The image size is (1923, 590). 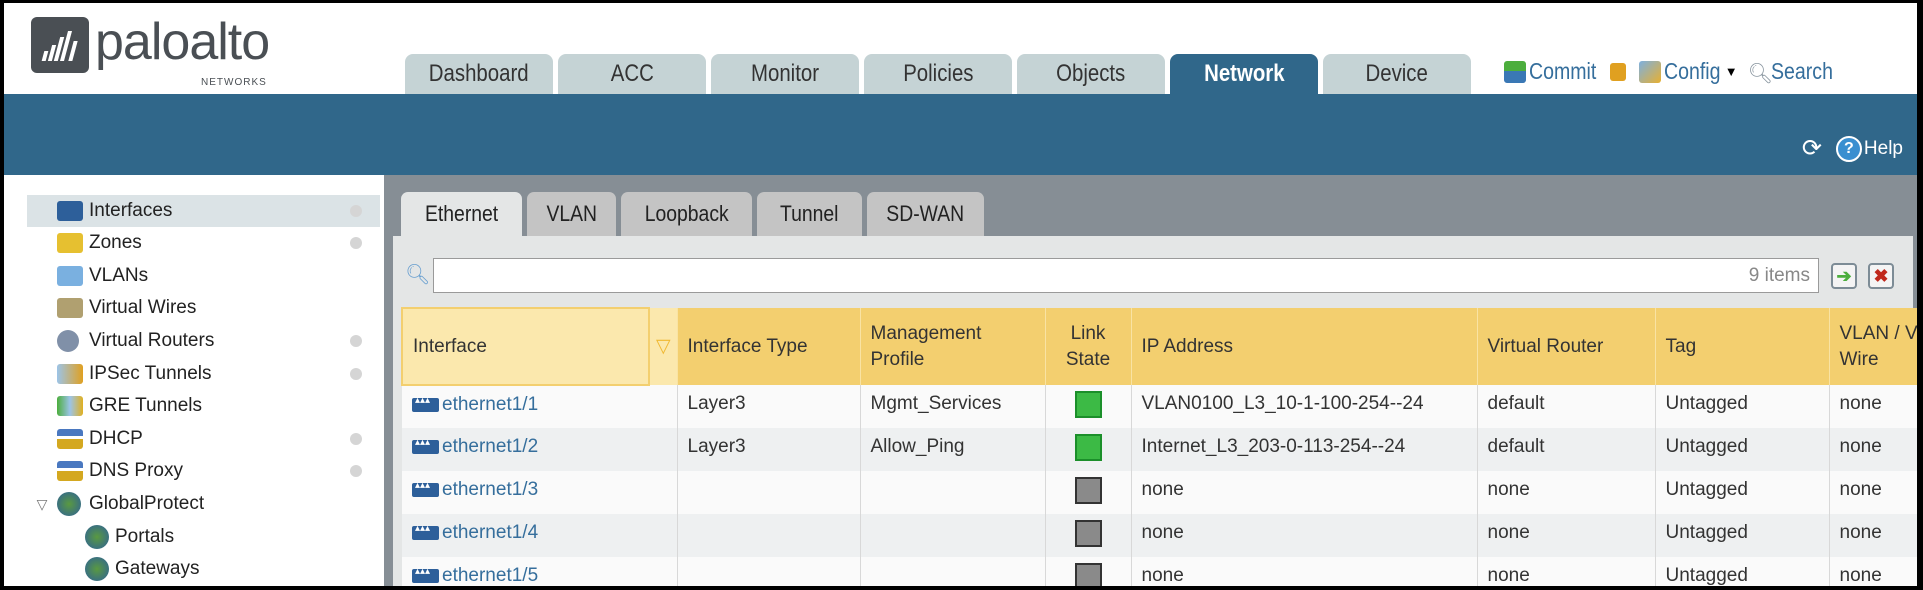 What do you see at coordinates (70, 406) in the screenshot?
I see `gre-tunnels-icon` at bounding box center [70, 406].